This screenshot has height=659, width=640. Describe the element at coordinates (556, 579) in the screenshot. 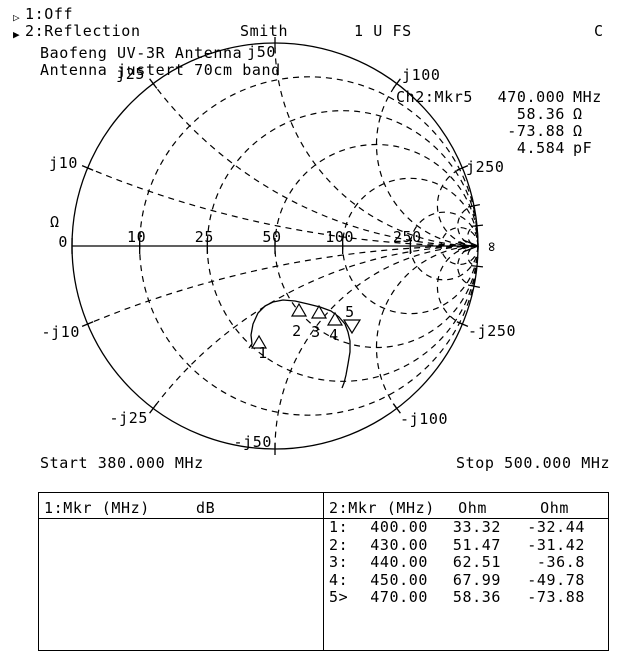

I see `table-row-4-col-3: -49.78` at that location.